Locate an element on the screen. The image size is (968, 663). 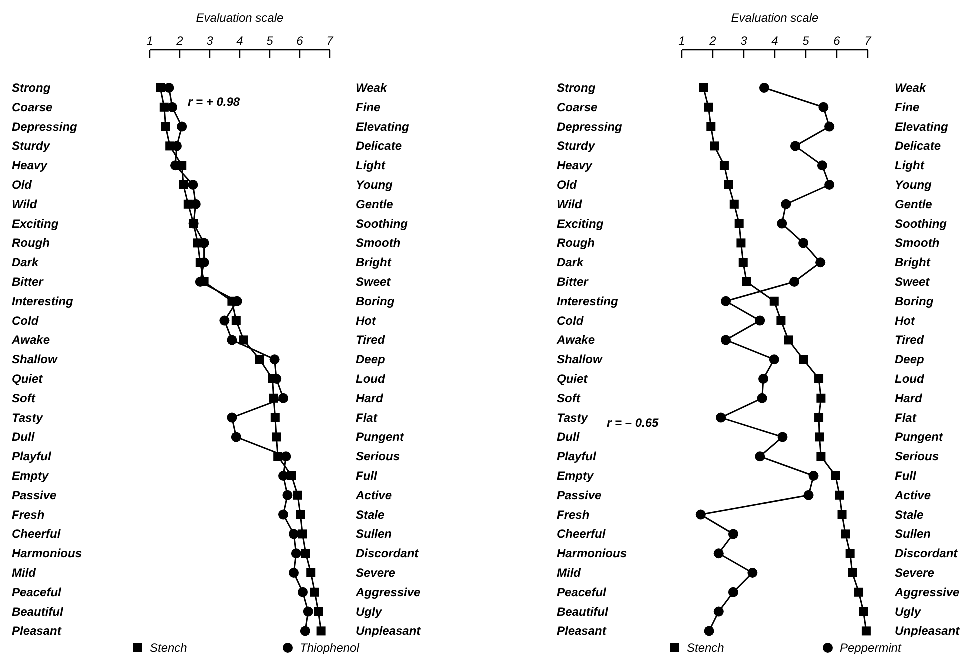
y-tick-label: Fresh is located at coordinates (28, 515).